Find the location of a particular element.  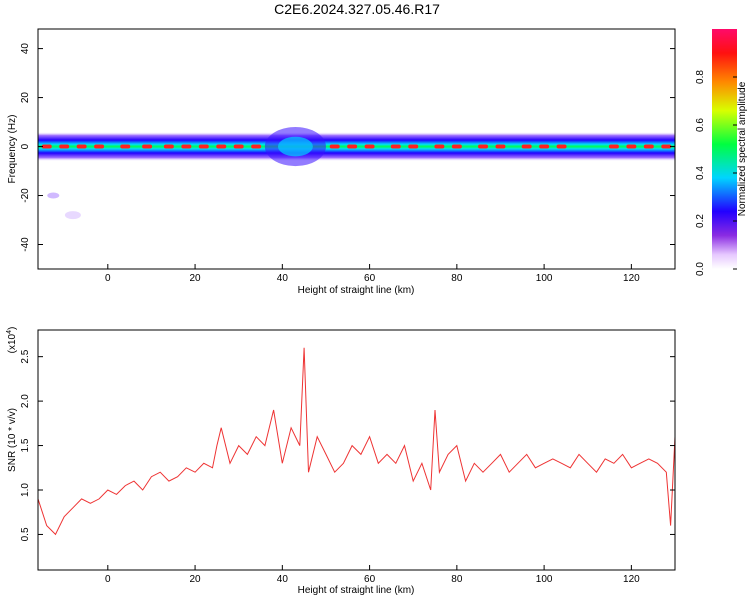

colorbar-gradient is located at coordinates (724, 149).